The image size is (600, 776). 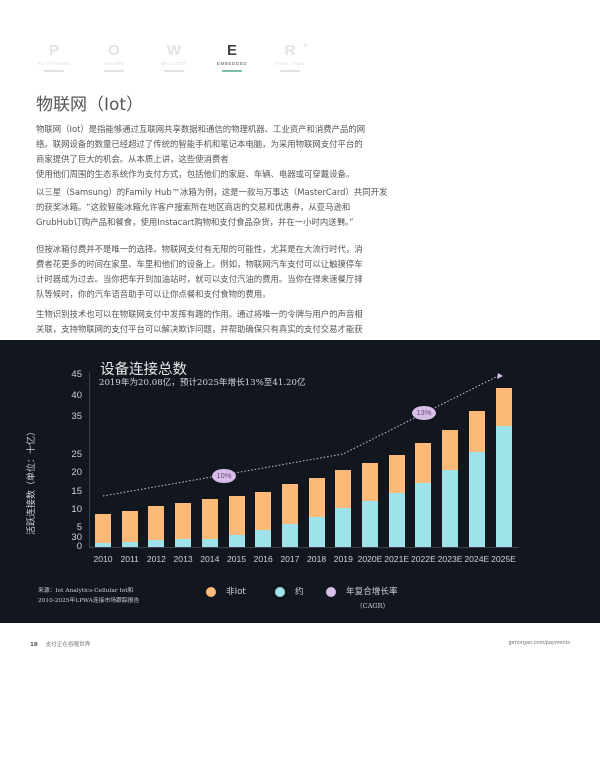 What do you see at coordinates (76, 472) in the screenshot?
I see `y-tick-label: 20` at bounding box center [76, 472].